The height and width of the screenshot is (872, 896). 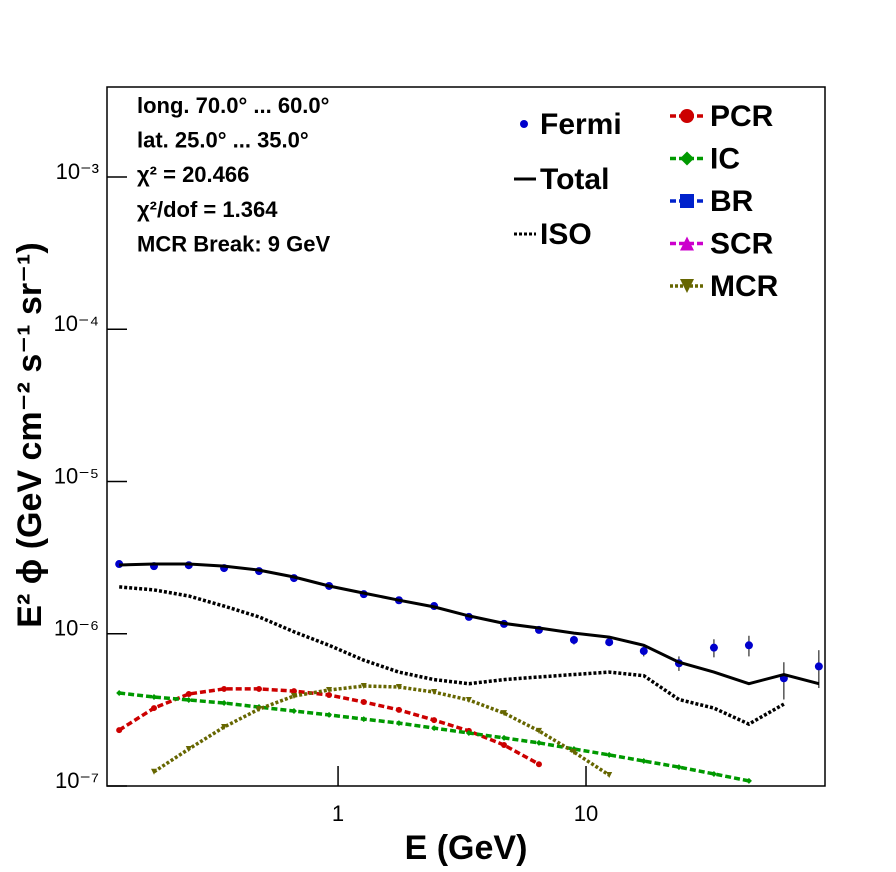 I want to click on legend-label: Fermi, so click(x=581, y=124).